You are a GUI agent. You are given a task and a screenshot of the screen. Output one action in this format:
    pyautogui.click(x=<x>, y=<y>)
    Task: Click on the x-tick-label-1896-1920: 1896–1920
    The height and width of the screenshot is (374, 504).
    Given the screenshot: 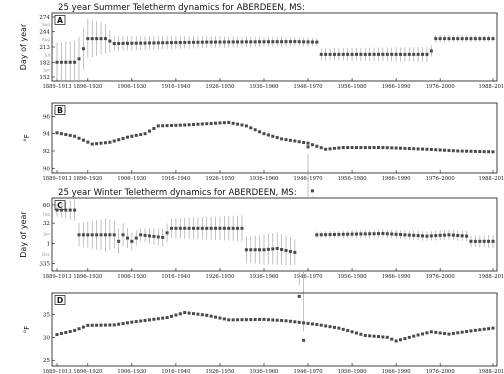 What is the action you would take?
    pyautogui.click(x=87, y=371)
    